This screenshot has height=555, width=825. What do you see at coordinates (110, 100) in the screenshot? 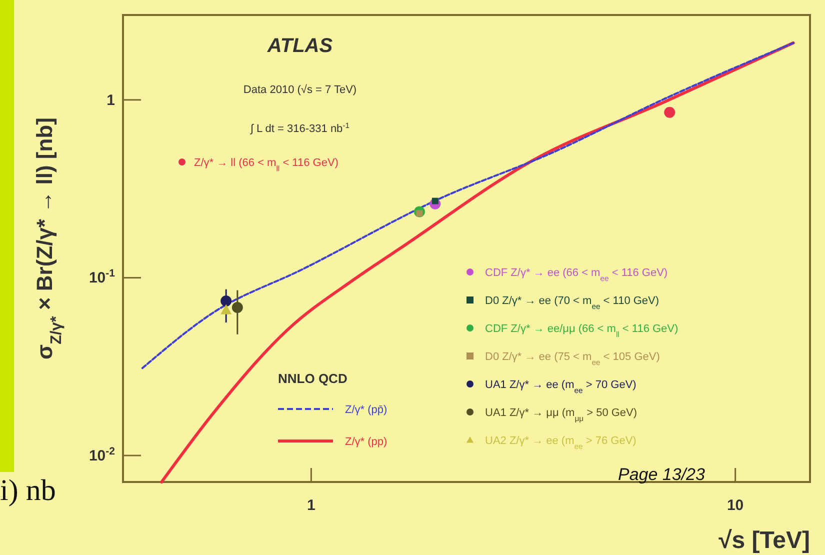
I see `y-tick-label: 1` at bounding box center [110, 100].